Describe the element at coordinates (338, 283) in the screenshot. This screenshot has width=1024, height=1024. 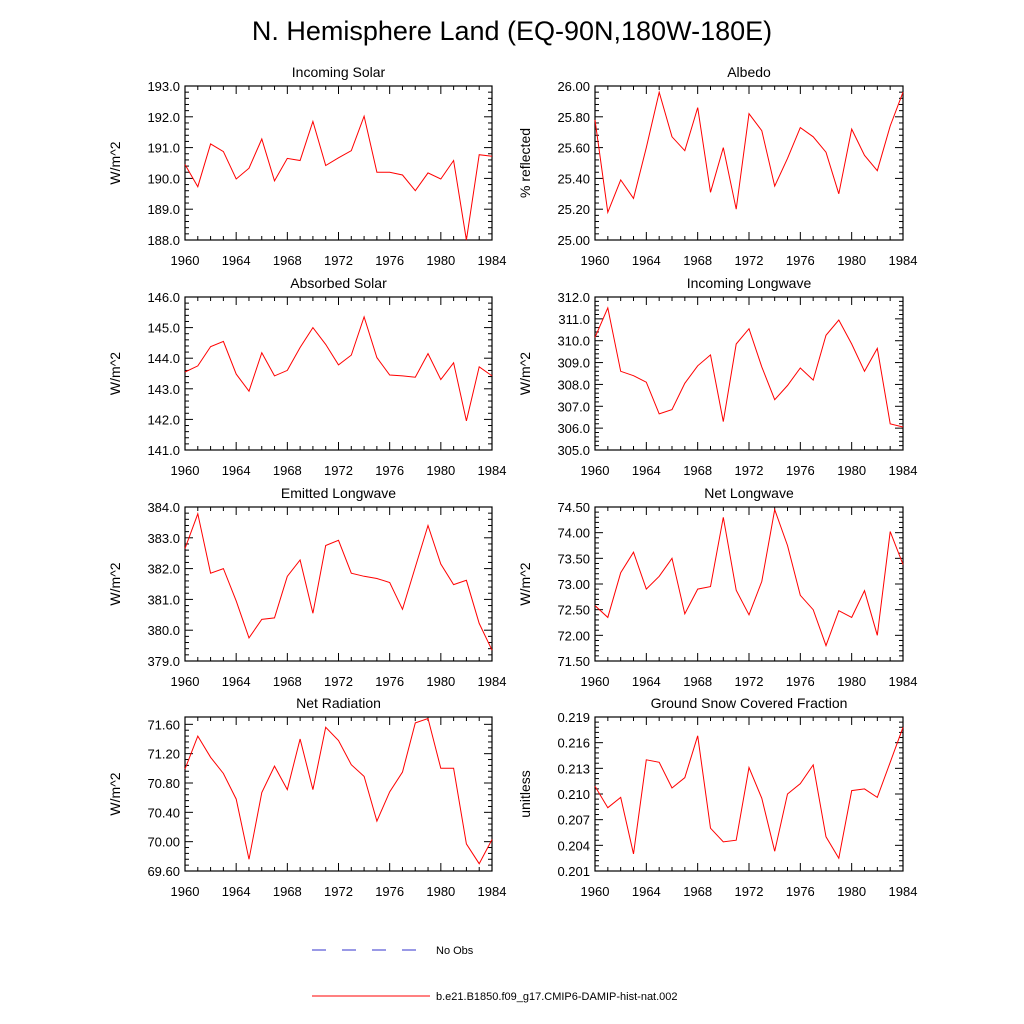
I see `panel-title: Absorbed Solar` at that location.